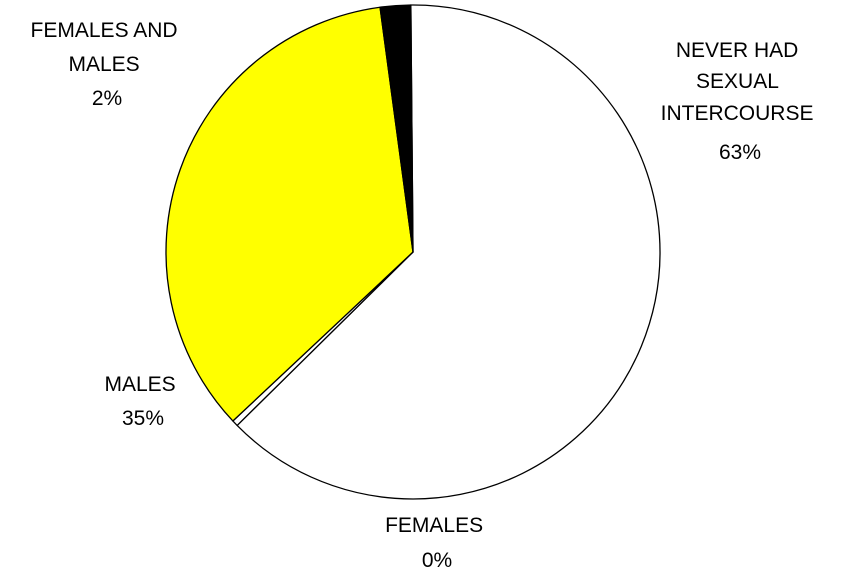  I want to click on slice-label-females-and-males: FEMALES AND MALES 2%, so click(107, 64).